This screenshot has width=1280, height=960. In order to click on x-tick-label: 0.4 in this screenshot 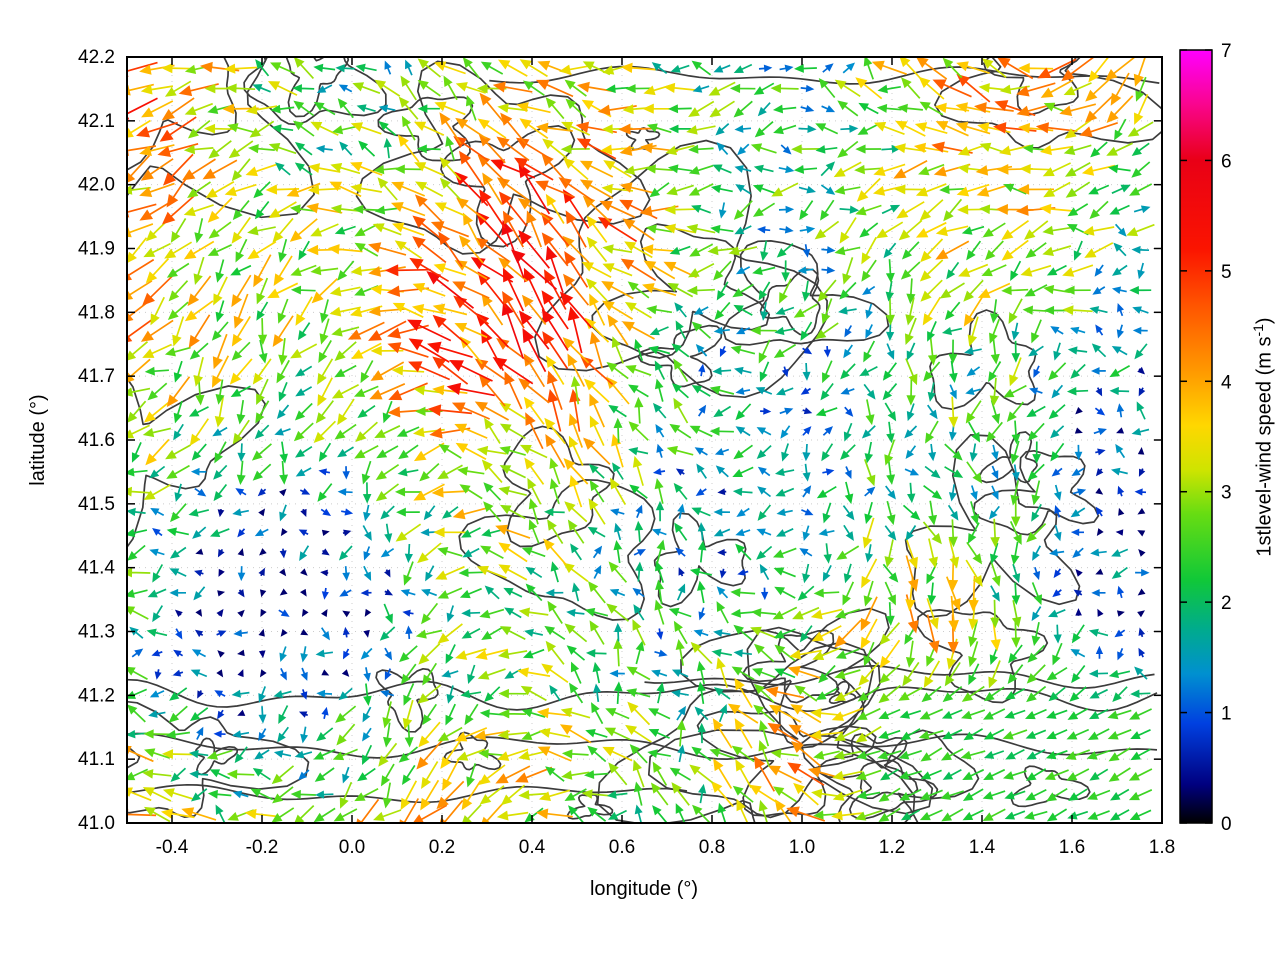, I will do `click(532, 847)`.